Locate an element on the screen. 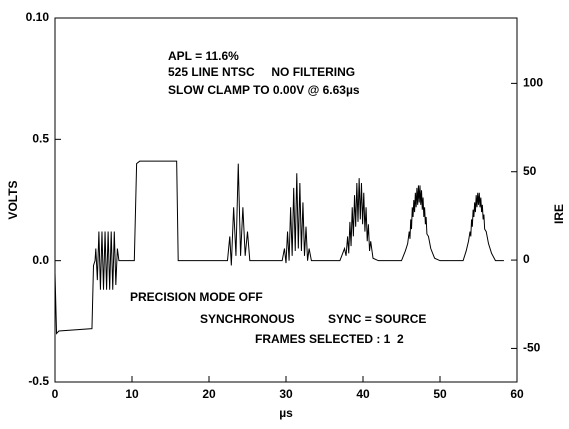  annotation: FRAMES SELECTED : 1 2 is located at coordinates (329, 339).